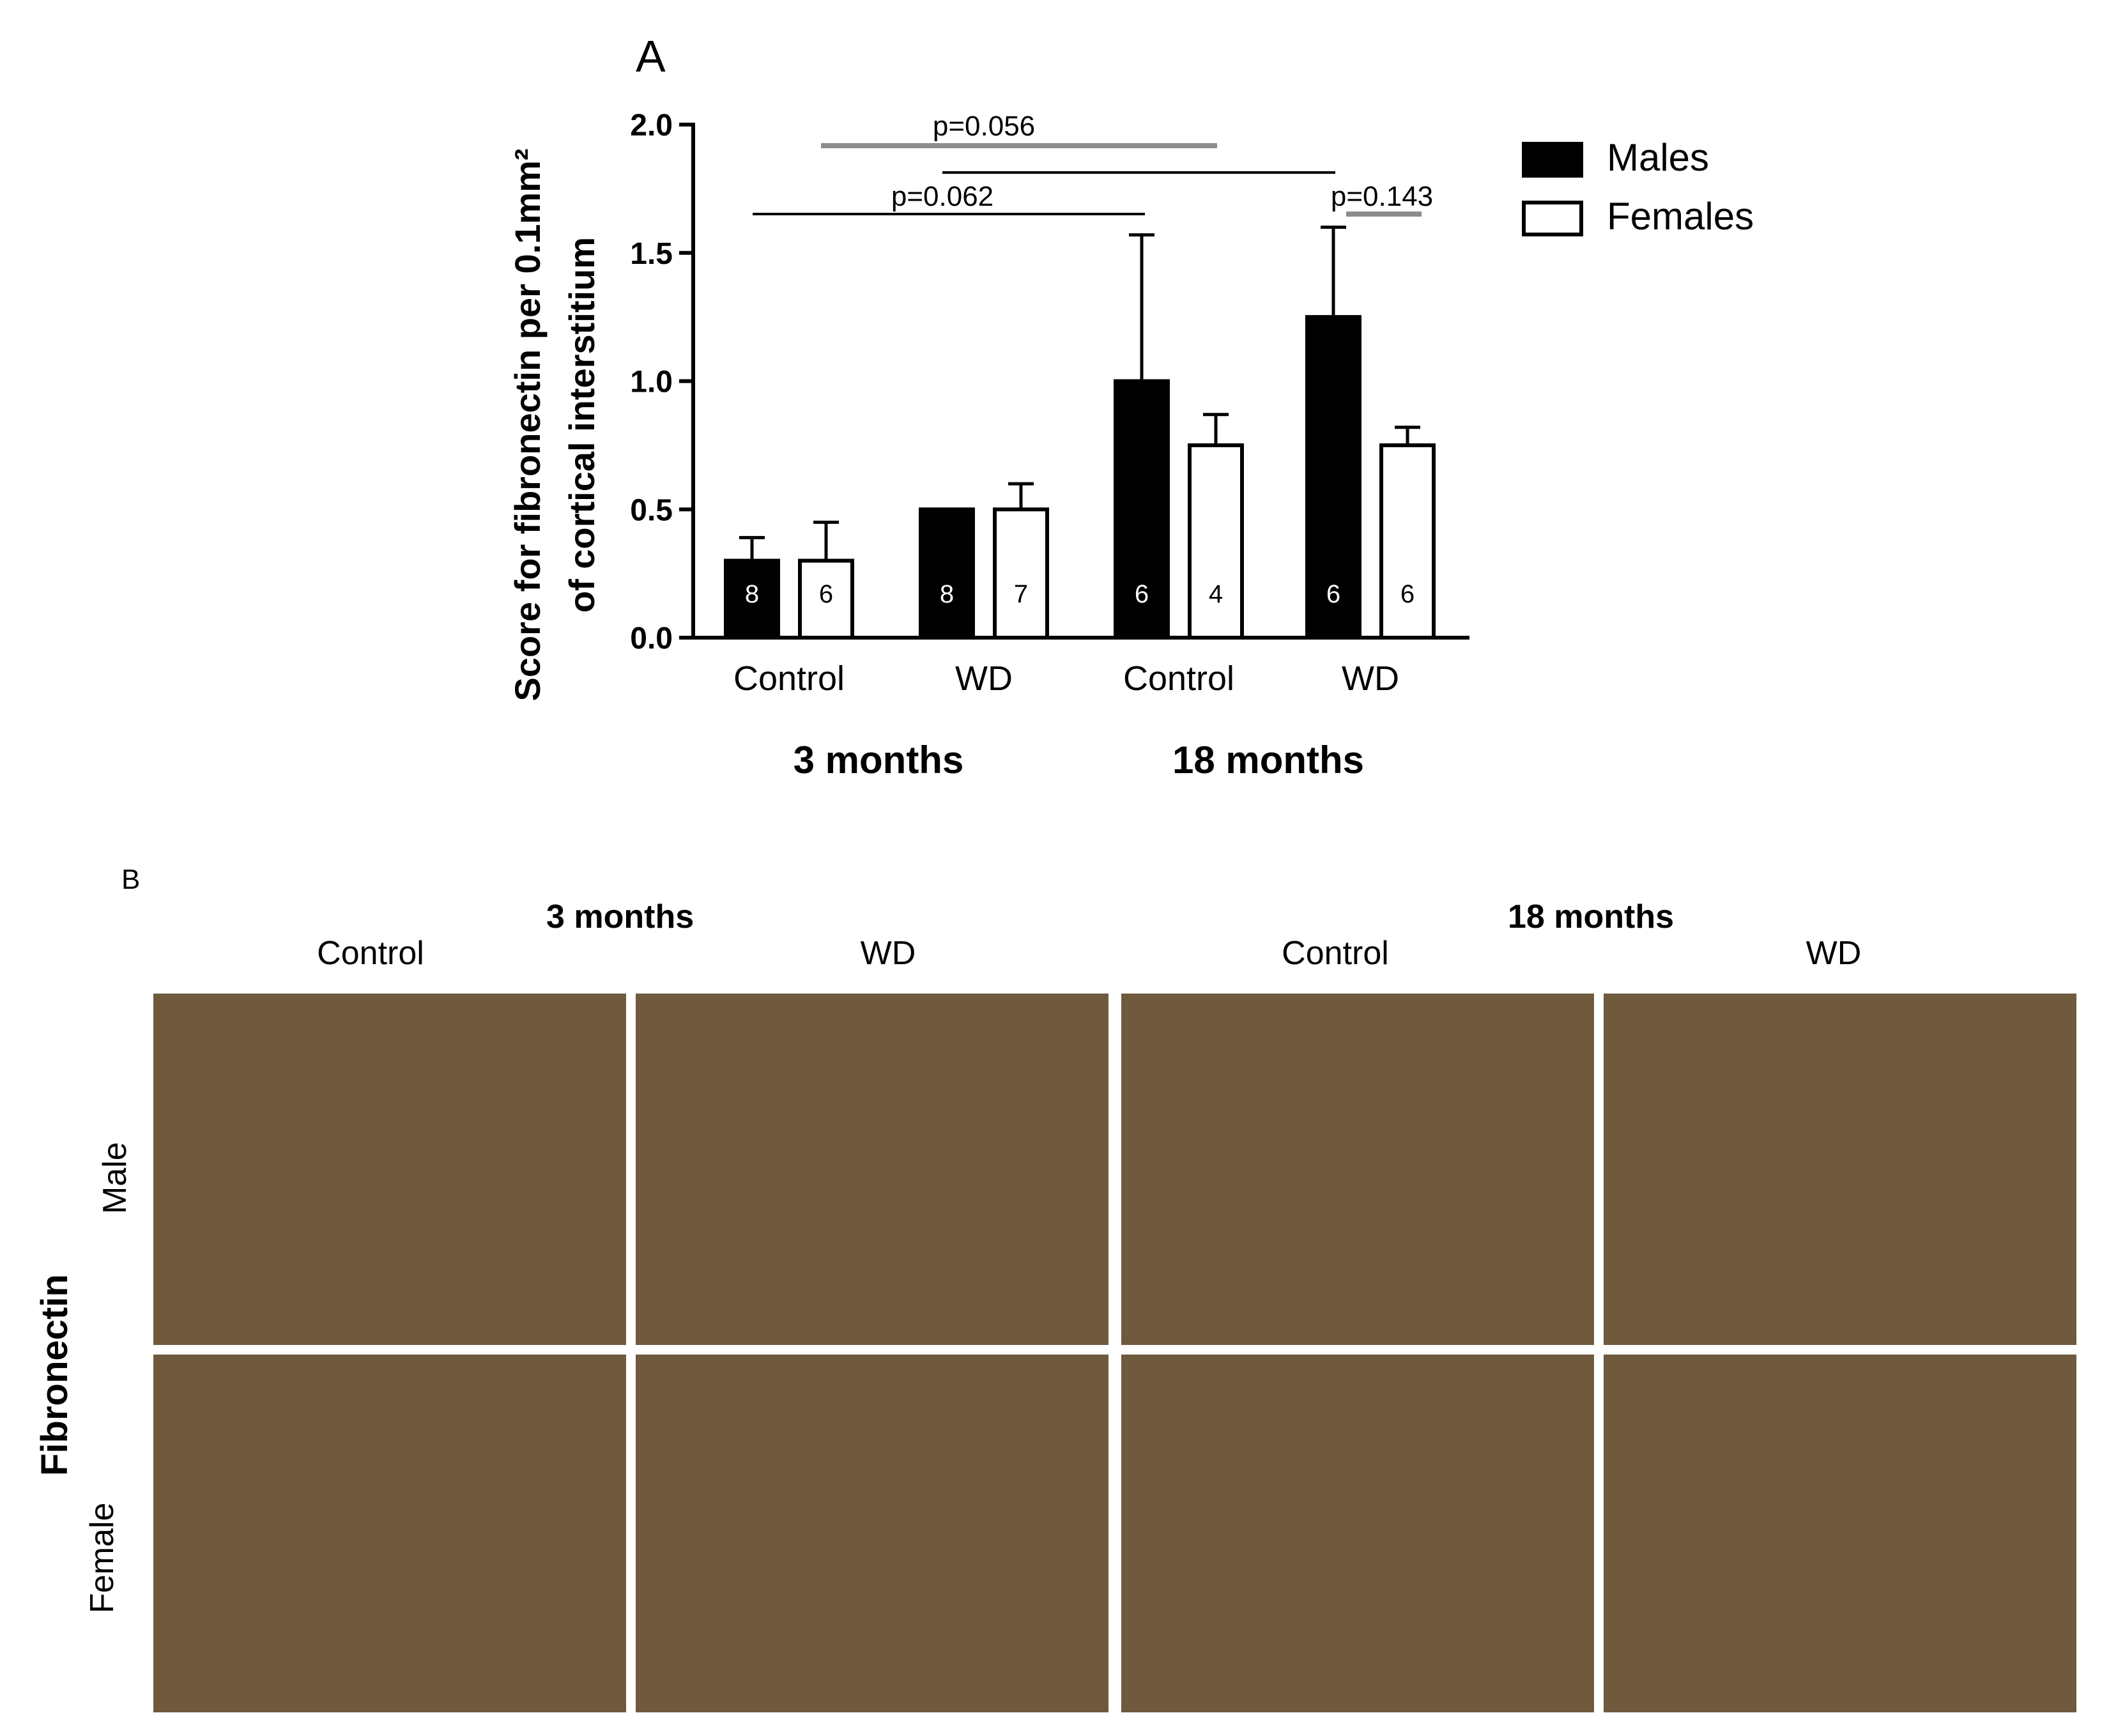 This screenshot has width=2109, height=1736. Describe the element at coordinates (872, 1169) in the screenshot. I see `micrograph-male-wd-3m` at that location.